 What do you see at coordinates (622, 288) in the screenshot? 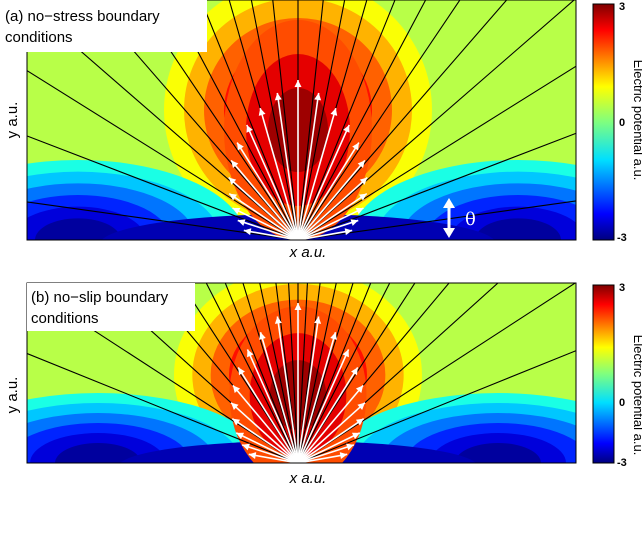
I see `colorbar-b-tick-top: 3` at bounding box center [622, 288].